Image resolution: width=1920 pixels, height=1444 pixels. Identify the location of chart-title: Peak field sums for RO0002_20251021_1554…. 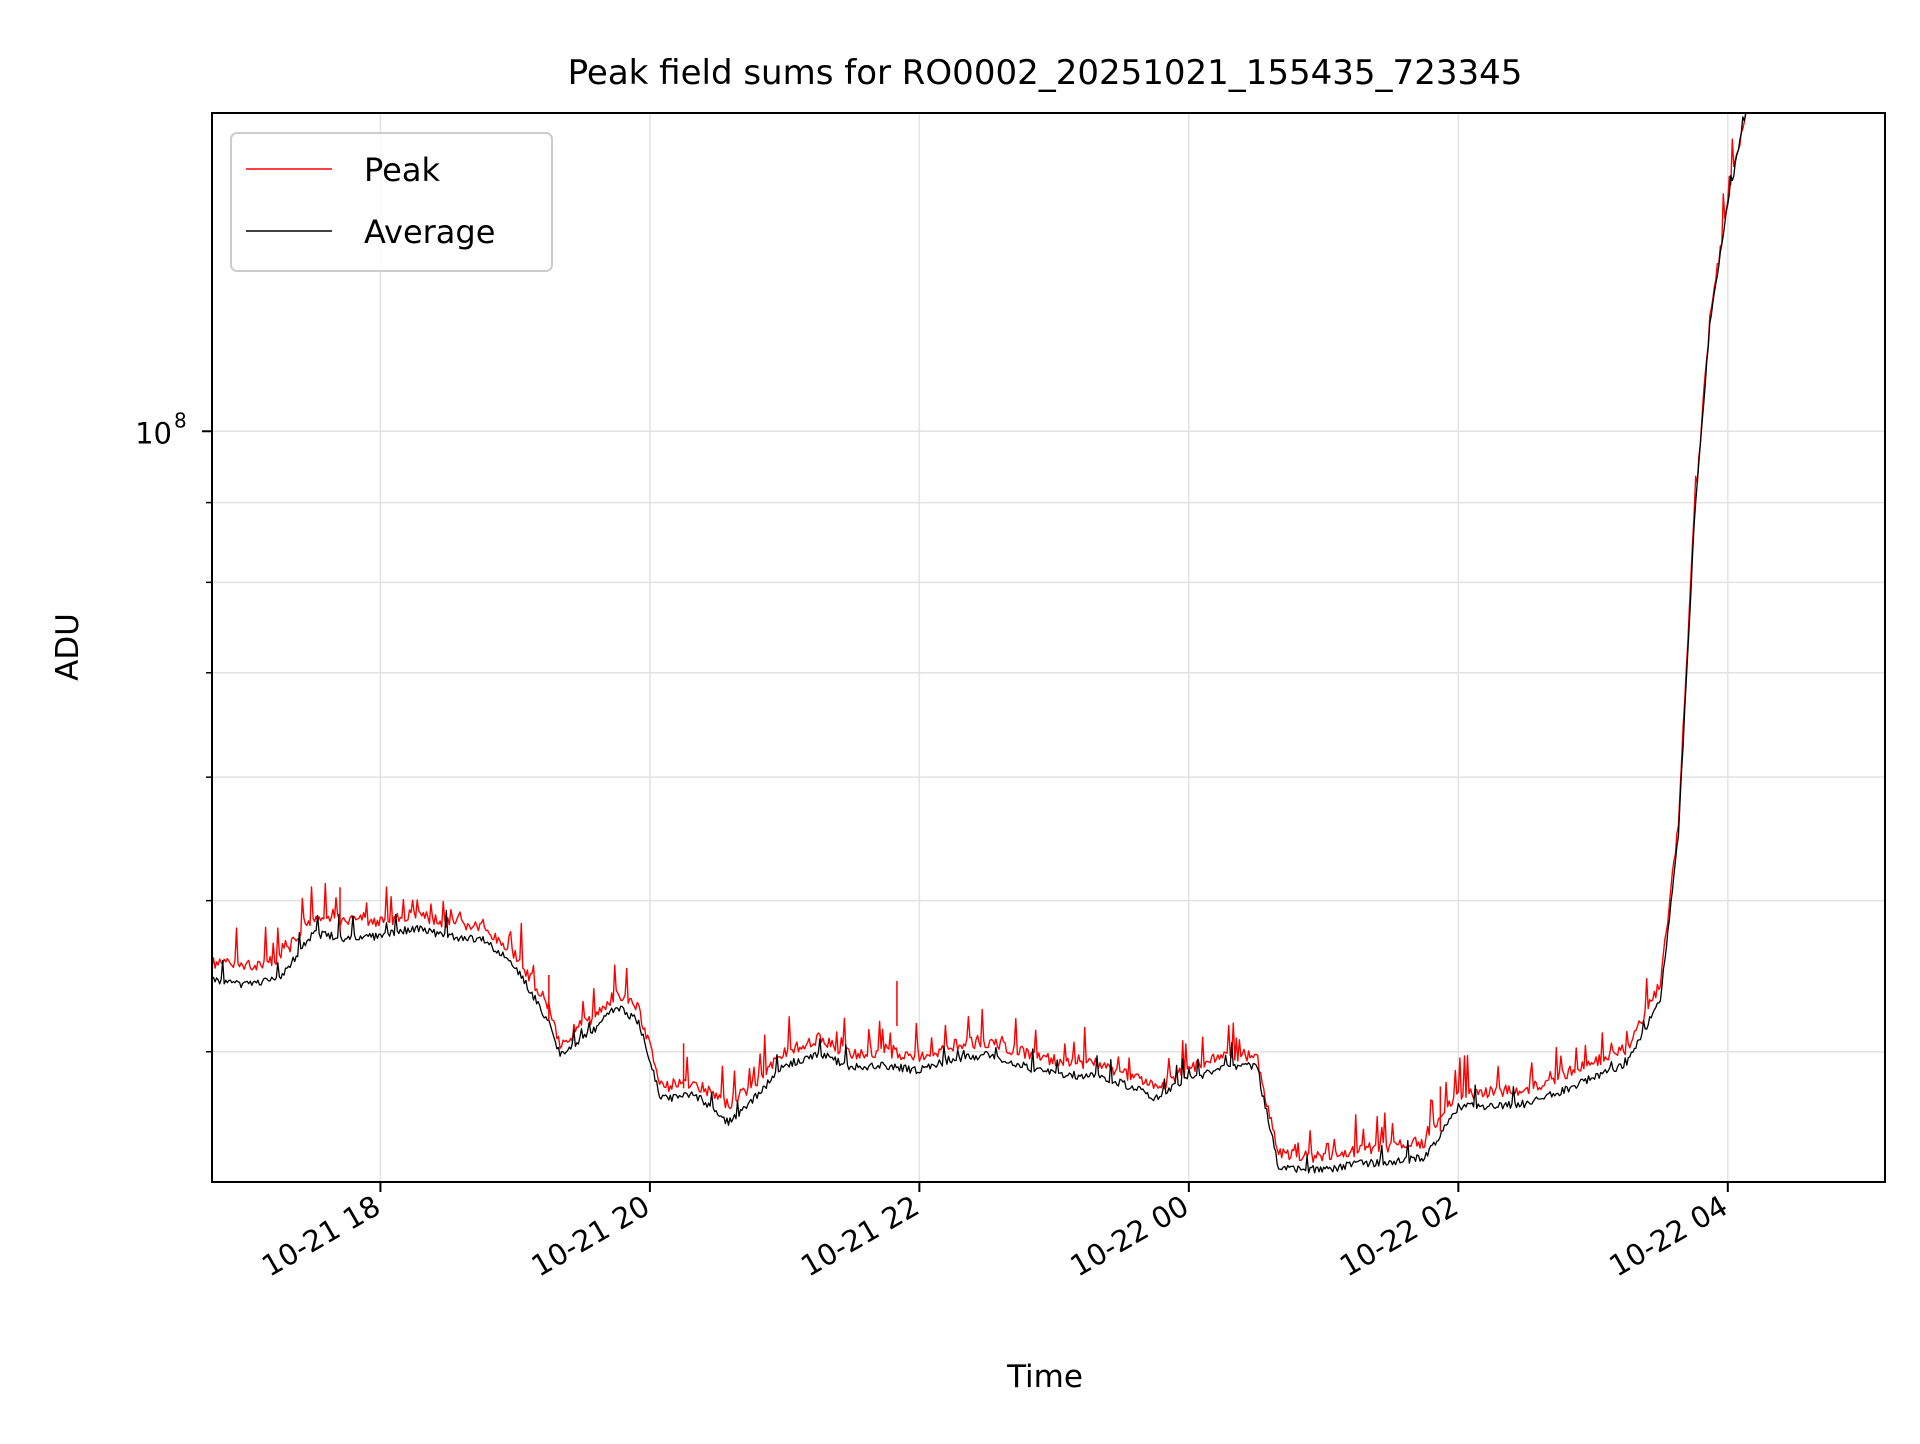
(1045, 73).